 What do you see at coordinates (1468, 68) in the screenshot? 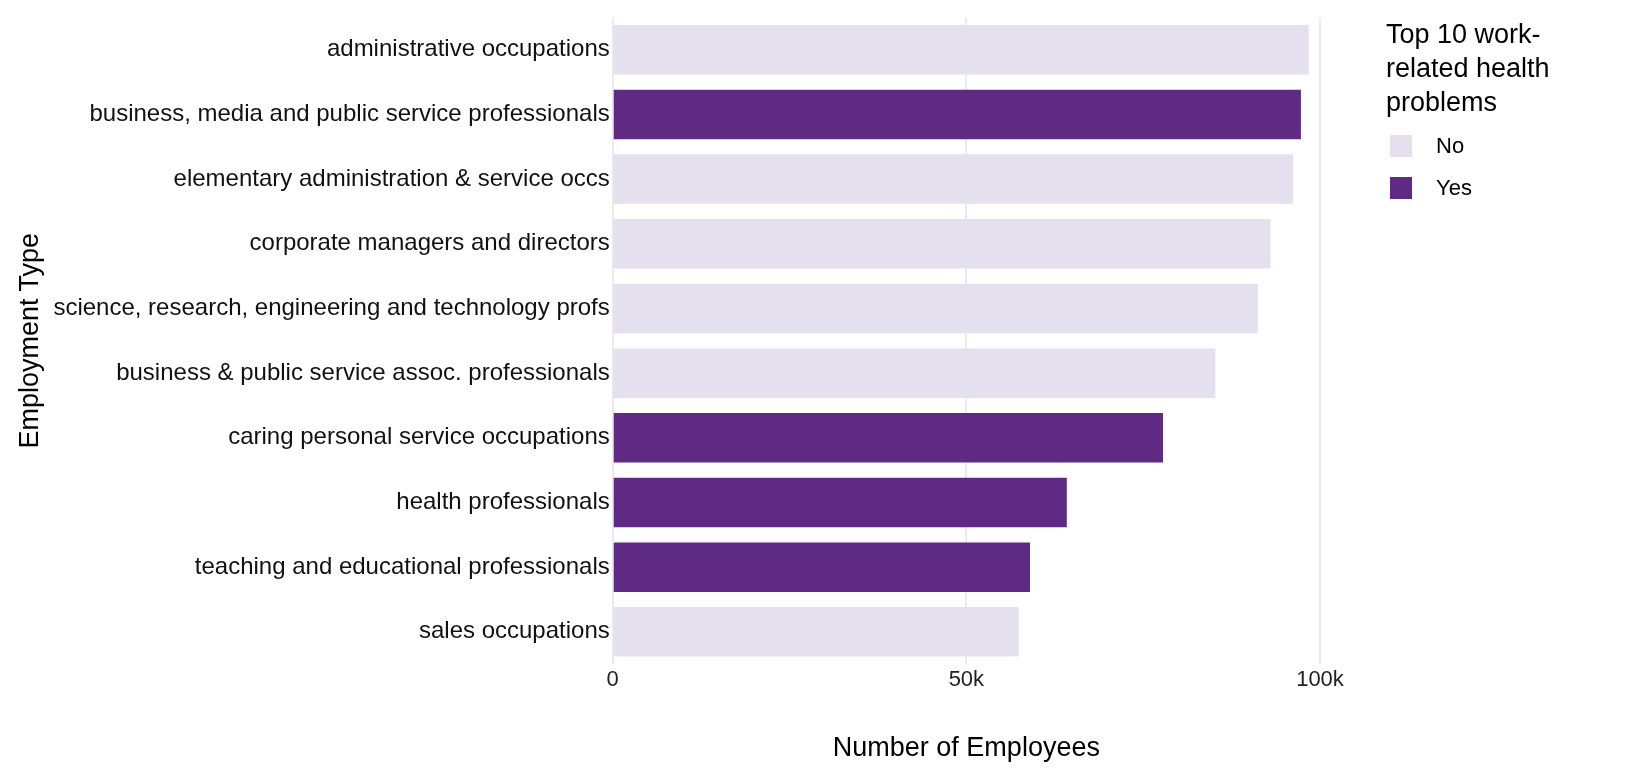
I see `legend-title: Top 10 work-related health problems` at bounding box center [1468, 68].